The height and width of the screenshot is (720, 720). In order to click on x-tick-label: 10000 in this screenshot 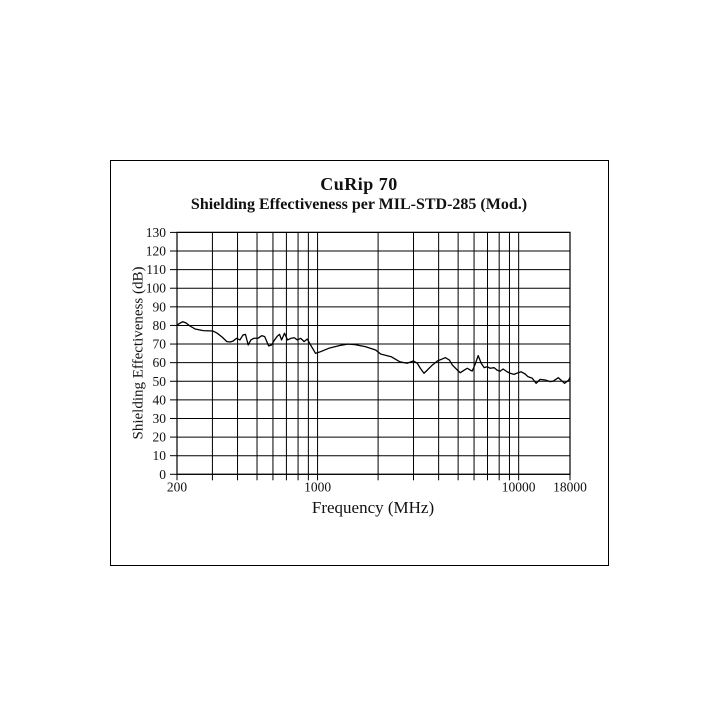, I will do `click(519, 486)`.